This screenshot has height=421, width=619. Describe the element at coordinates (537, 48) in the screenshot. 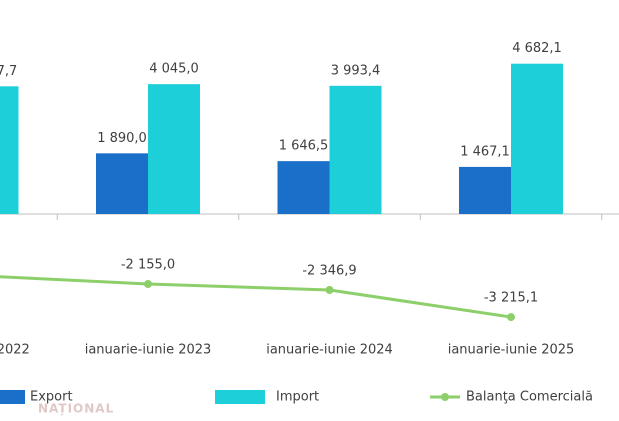

I see `data-label: 4 682,1` at that location.